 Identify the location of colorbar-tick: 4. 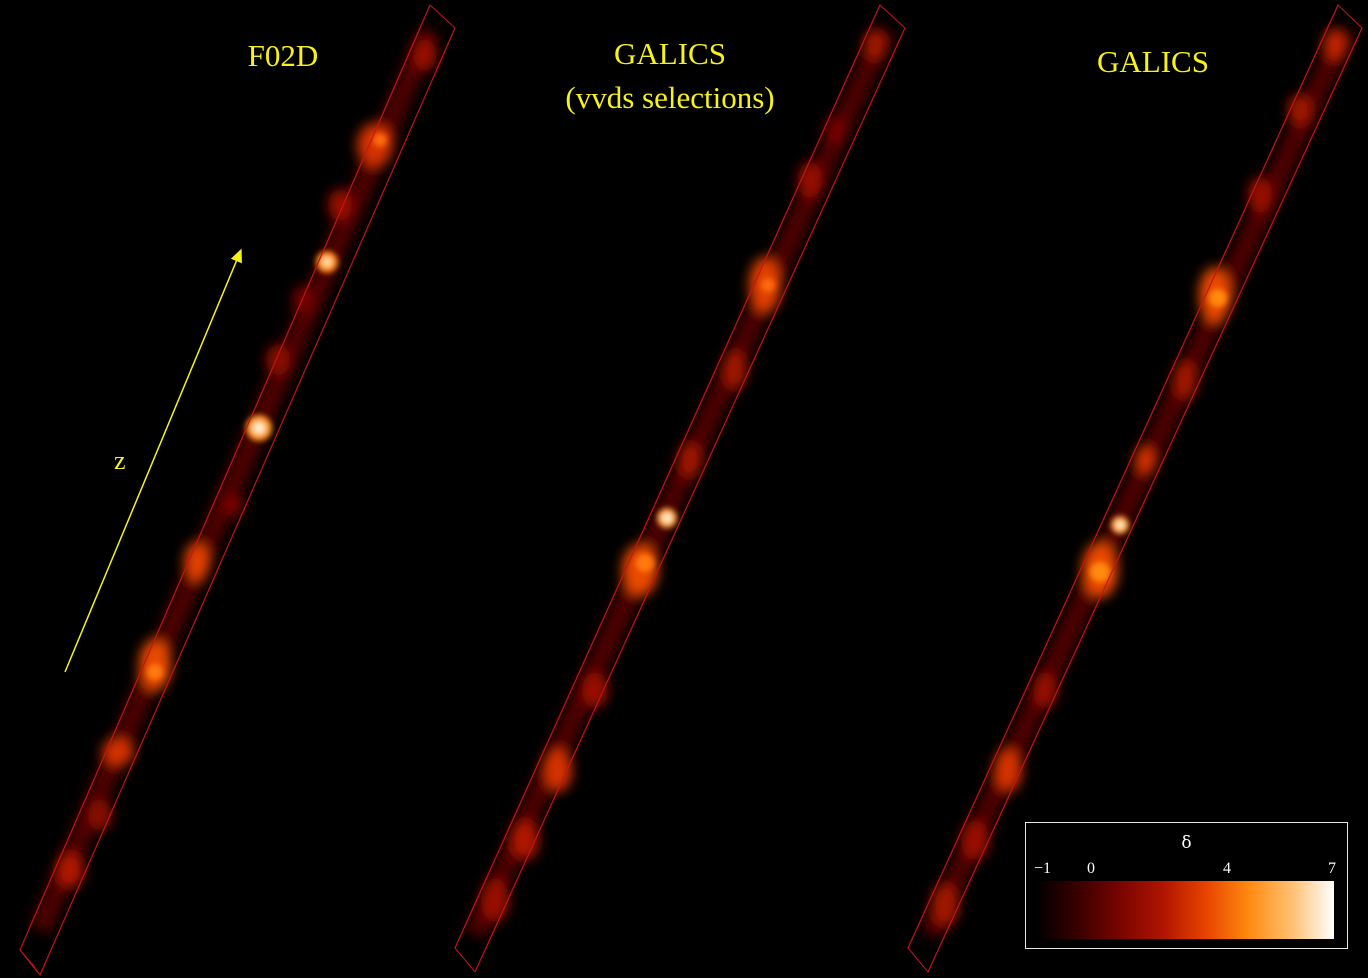
(1227, 868).